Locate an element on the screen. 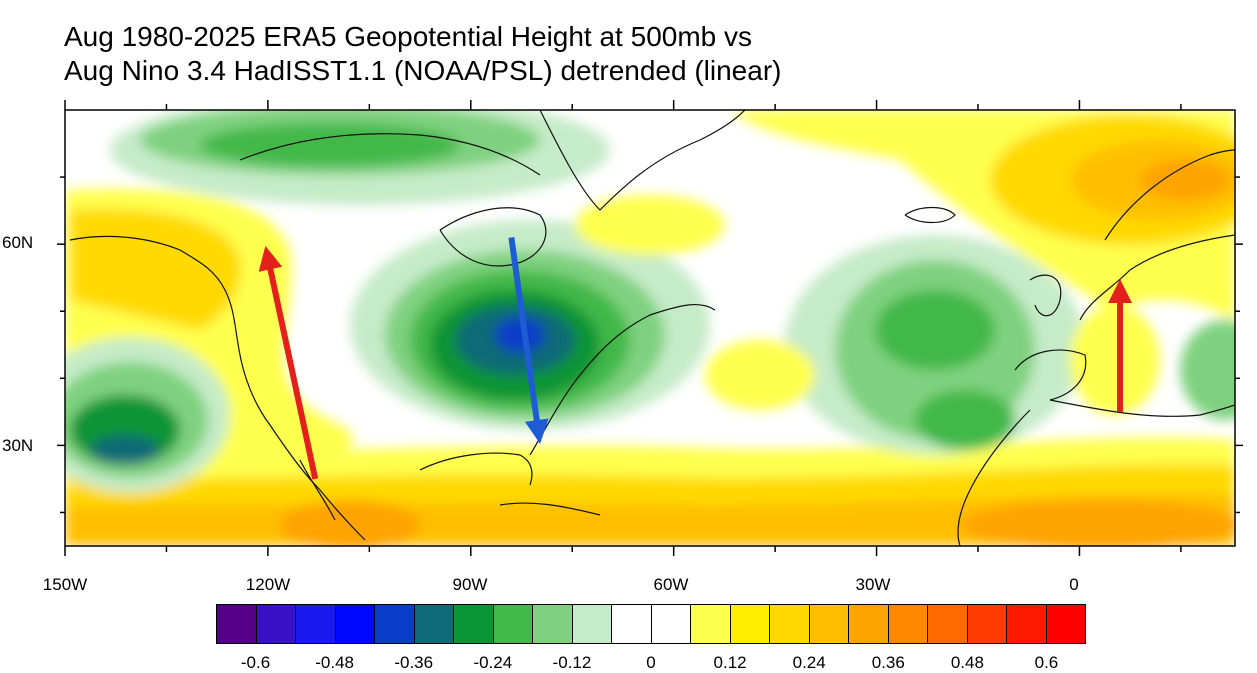 This screenshot has height=673, width=1257. coast-europe-west is located at coordinates (1157, 277).